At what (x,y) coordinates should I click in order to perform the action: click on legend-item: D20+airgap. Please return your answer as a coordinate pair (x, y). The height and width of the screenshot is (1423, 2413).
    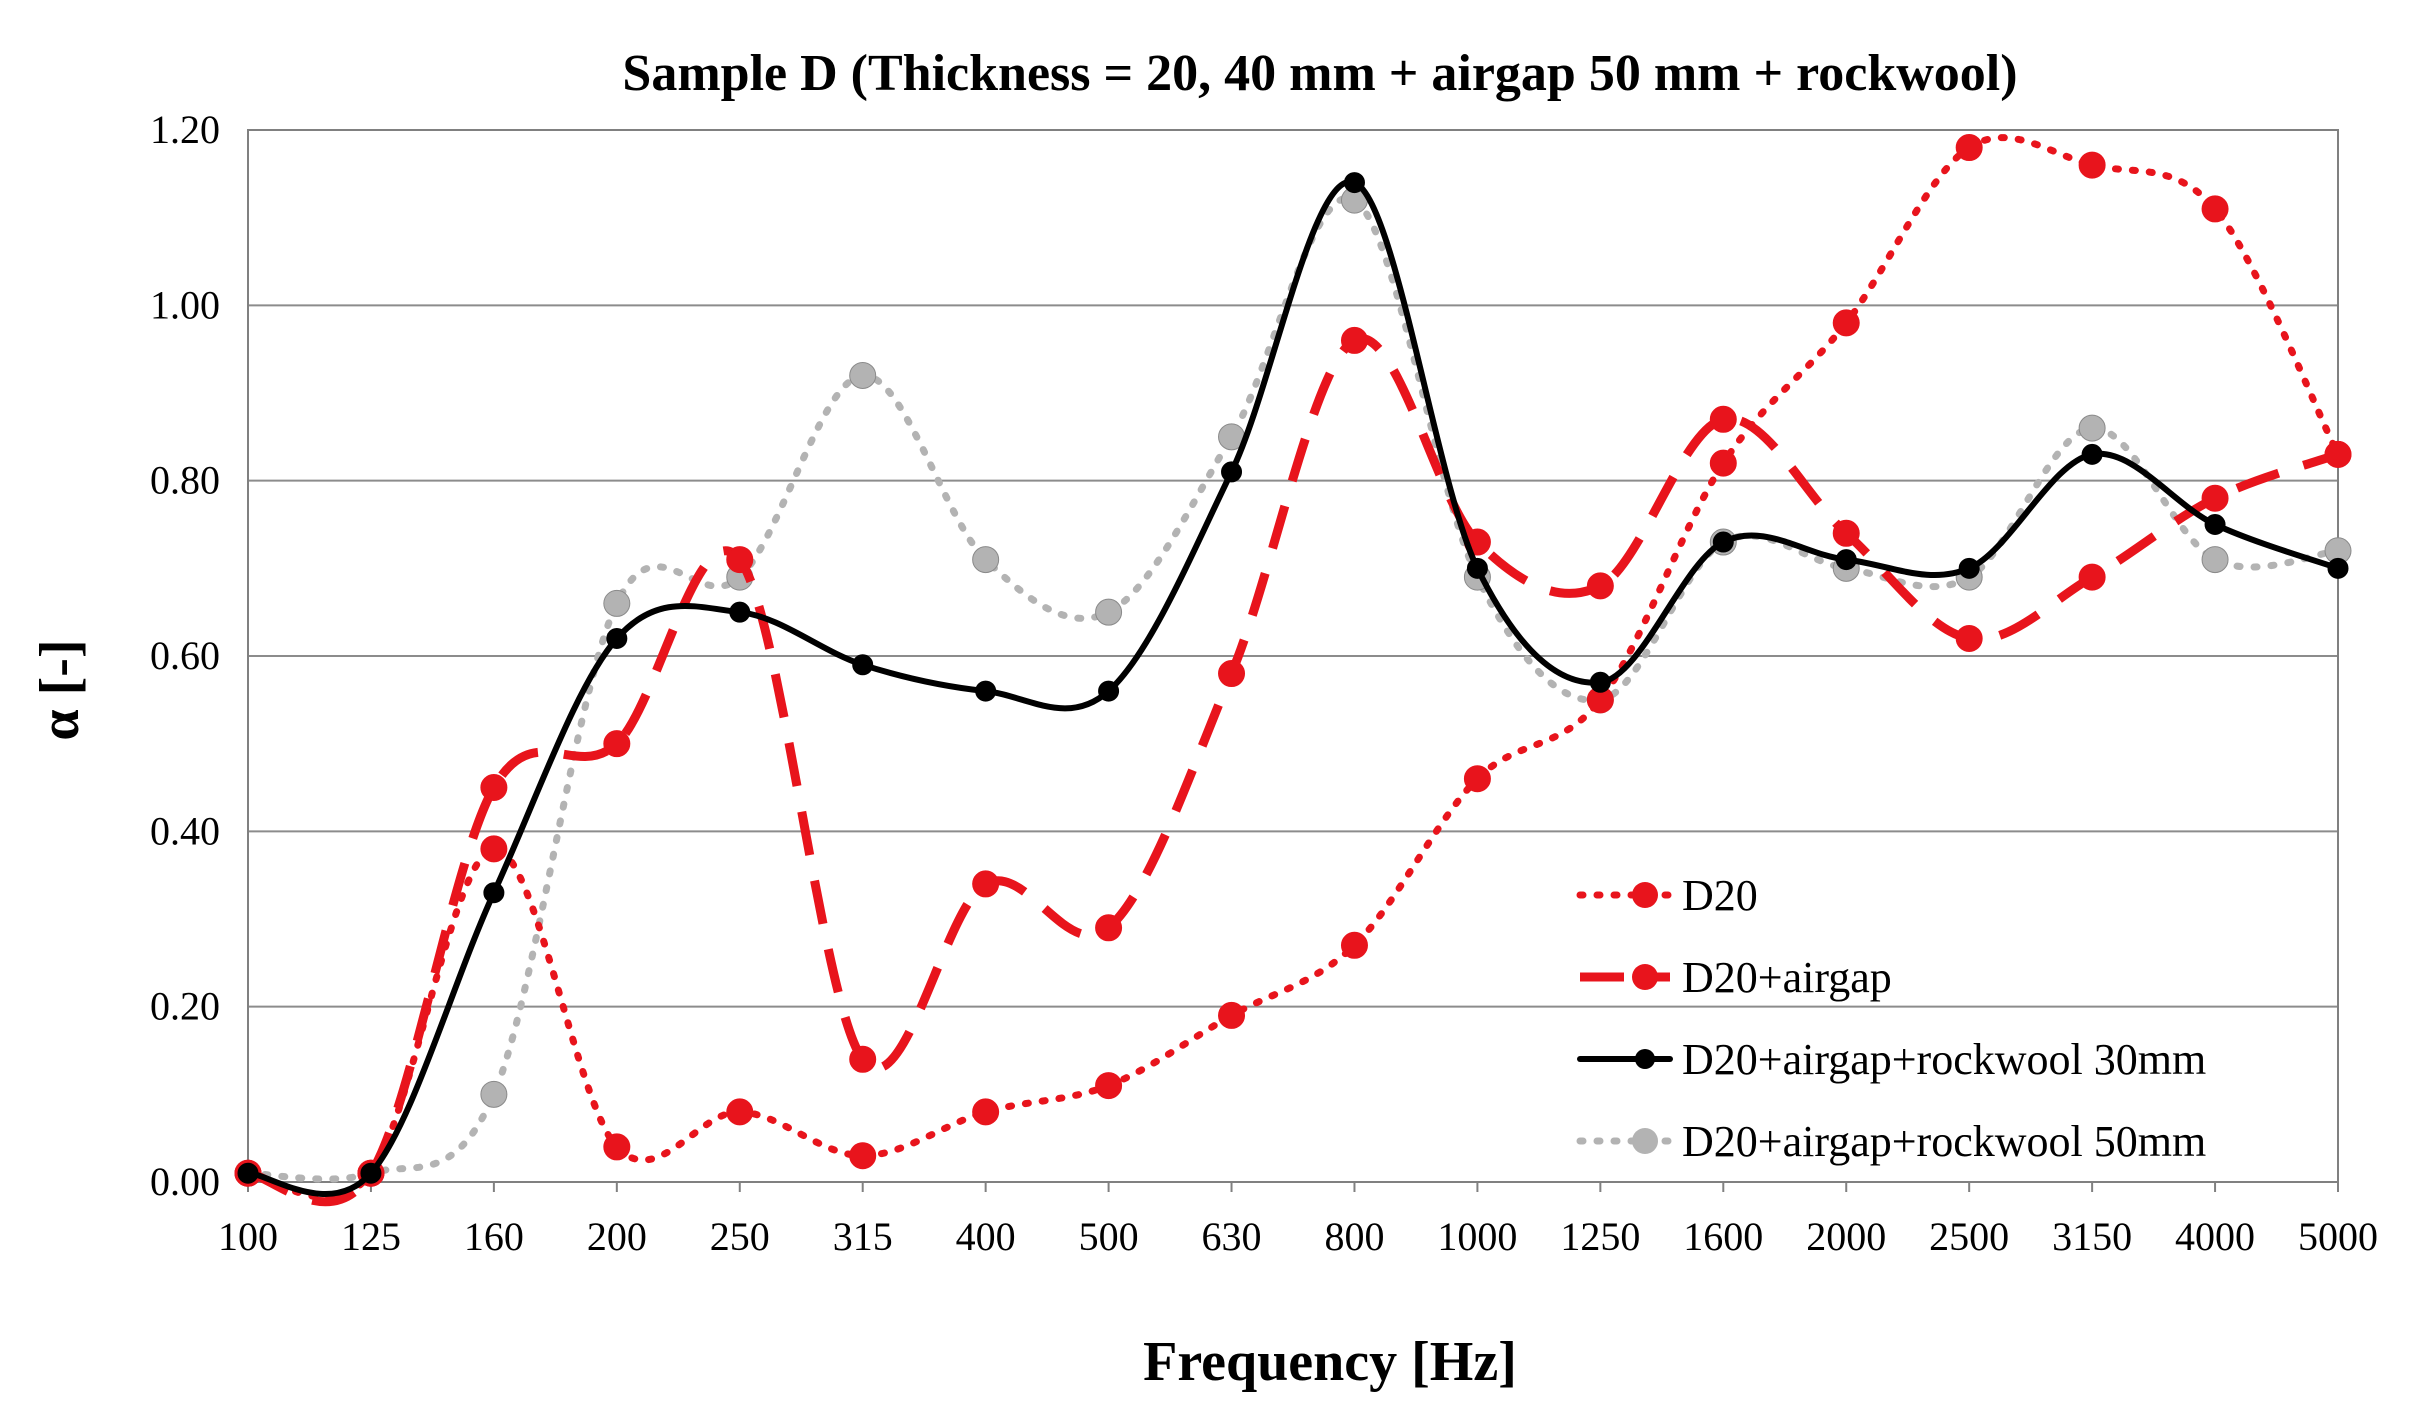
    Looking at the image, I should click on (1736, 977).